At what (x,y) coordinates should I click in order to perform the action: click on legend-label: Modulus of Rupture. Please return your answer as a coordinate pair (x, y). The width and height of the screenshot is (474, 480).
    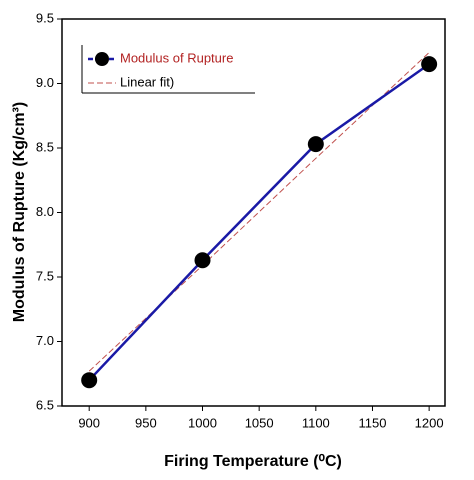
    Looking at the image, I should click on (176, 57).